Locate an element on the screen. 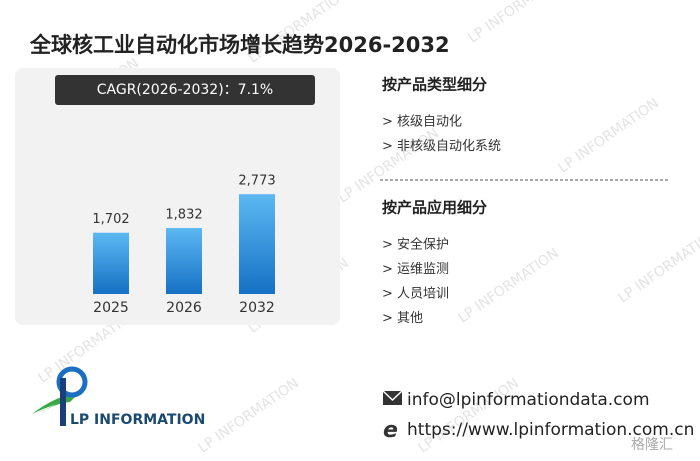 Image resolution: width=700 pixels, height=461 pixels. segment-item: > 运维监测 is located at coordinates (415, 269).